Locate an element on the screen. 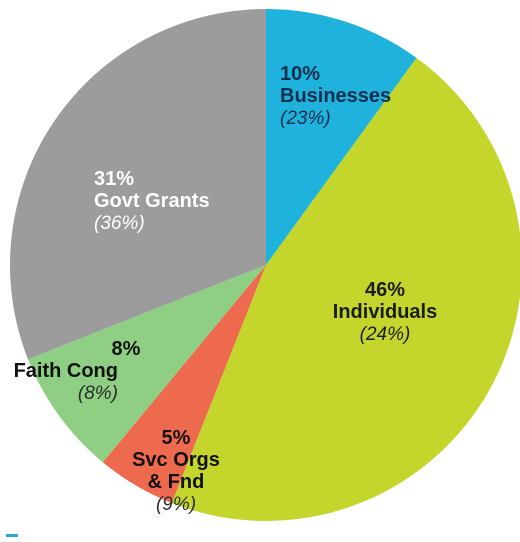  prior-label-businesses: (23%) is located at coordinates (305, 118).